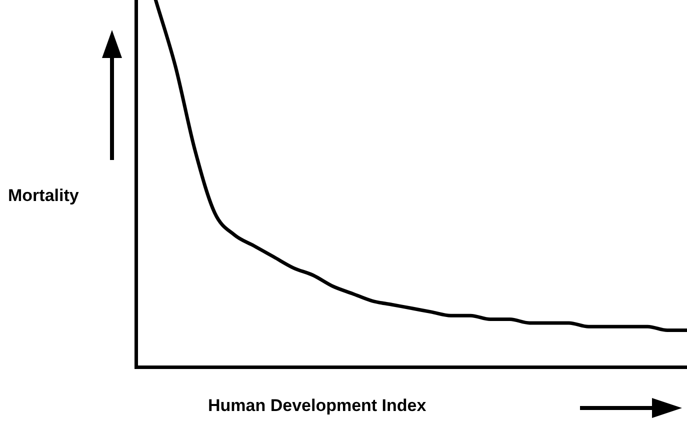  Describe the element at coordinates (317, 406) in the screenshot. I see `x-axis-title: Human Development Index` at that location.